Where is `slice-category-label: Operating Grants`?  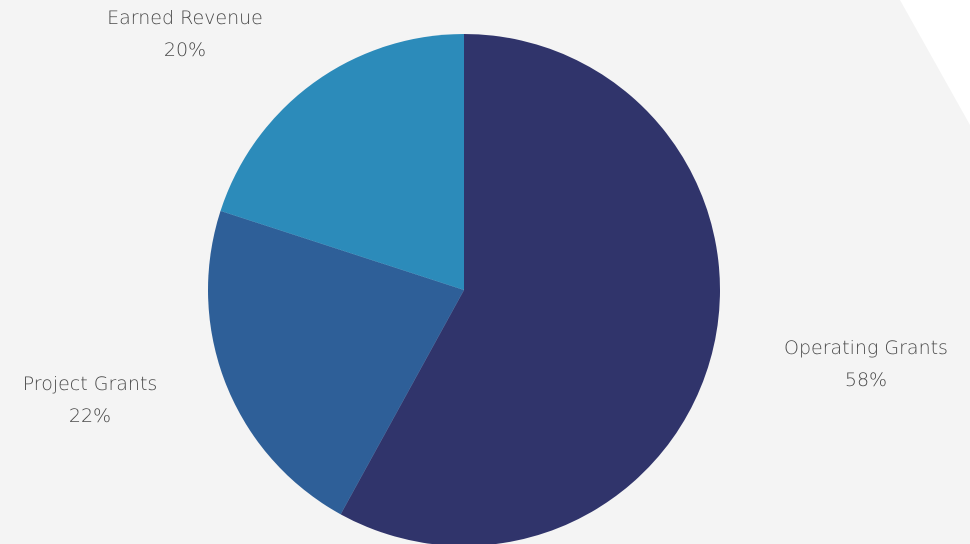 slice-category-label: Operating Grants is located at coordinates (866, 348).